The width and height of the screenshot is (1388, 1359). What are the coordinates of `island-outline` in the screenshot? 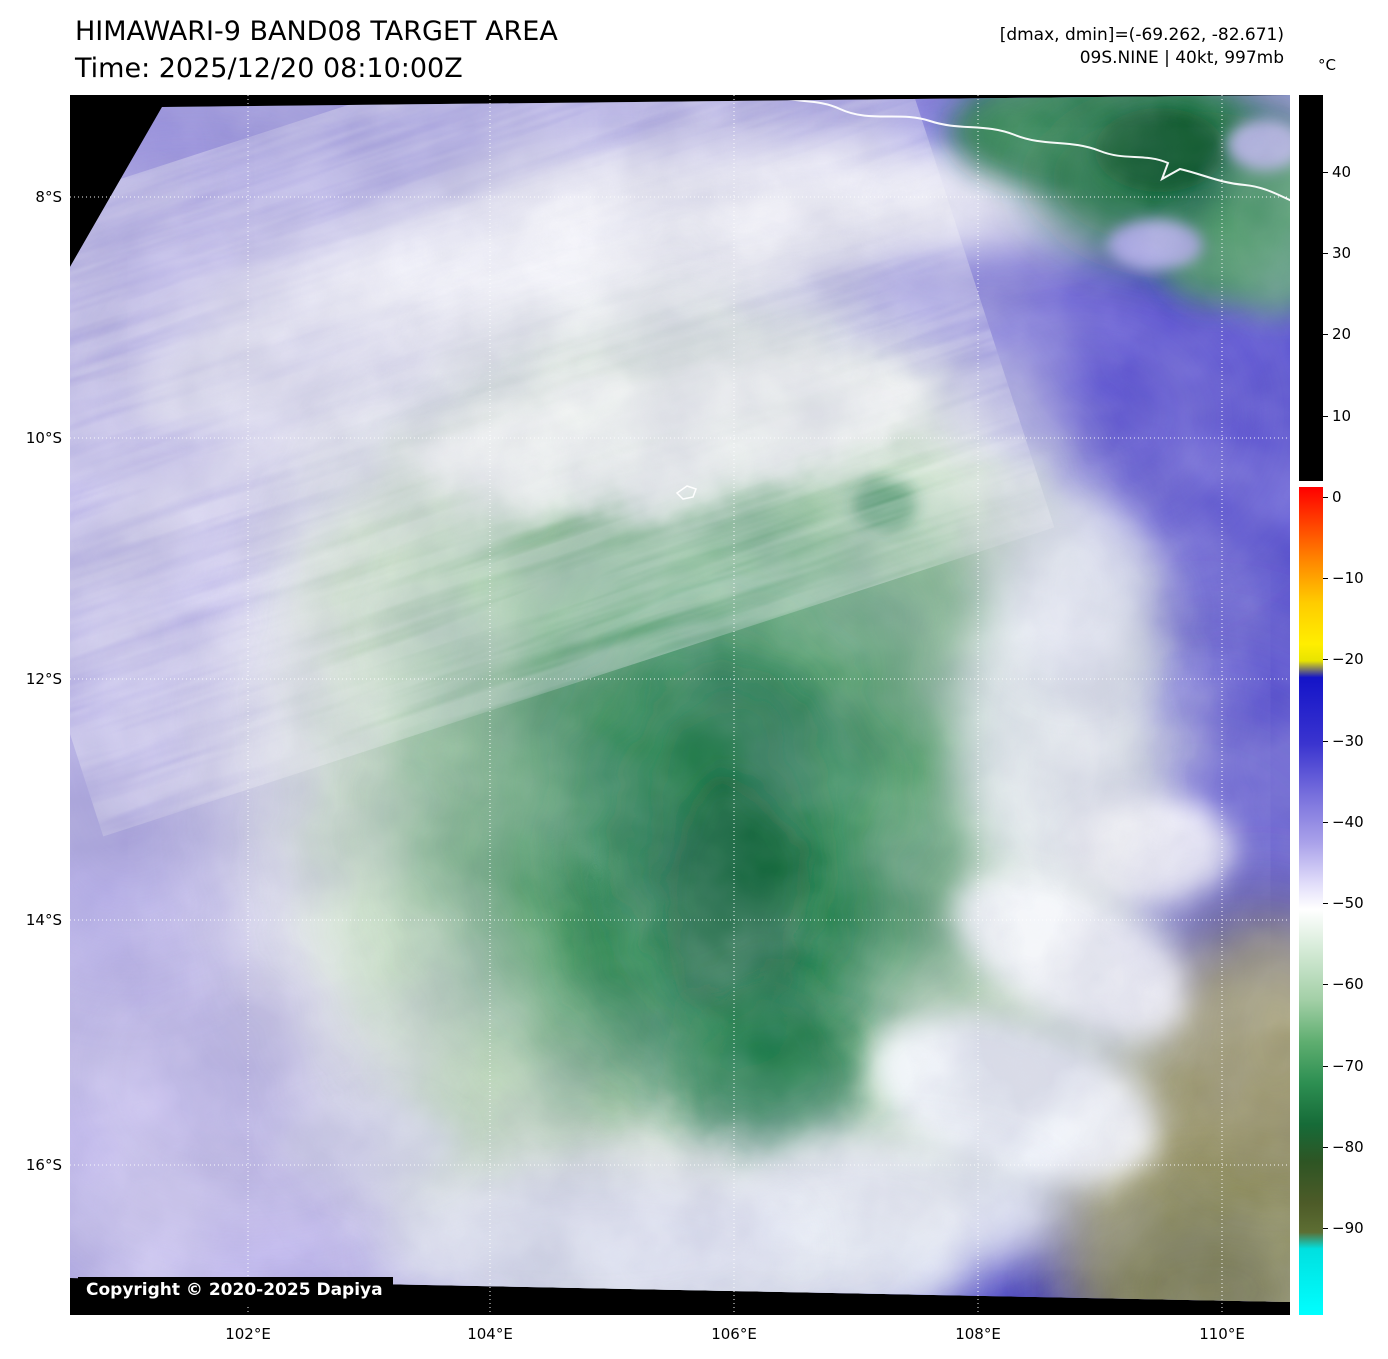 It's located at (686, 492).